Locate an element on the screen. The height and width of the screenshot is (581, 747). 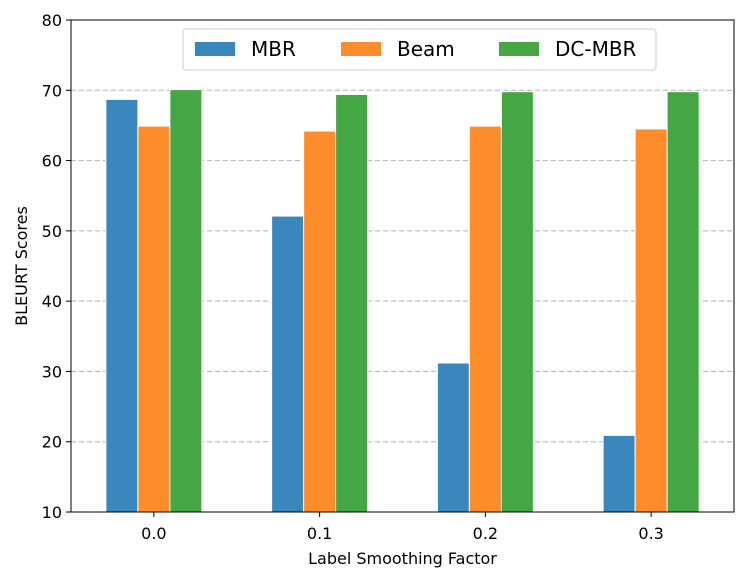
legend-label-beam: Beam is located at coordinates (426, 49).